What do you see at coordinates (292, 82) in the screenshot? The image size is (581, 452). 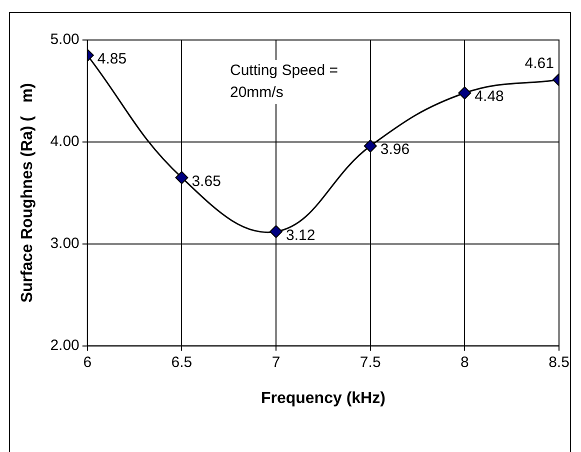 I see `annotation: Cutting Speed = 20mm/s` at bounding box center [292, 82].